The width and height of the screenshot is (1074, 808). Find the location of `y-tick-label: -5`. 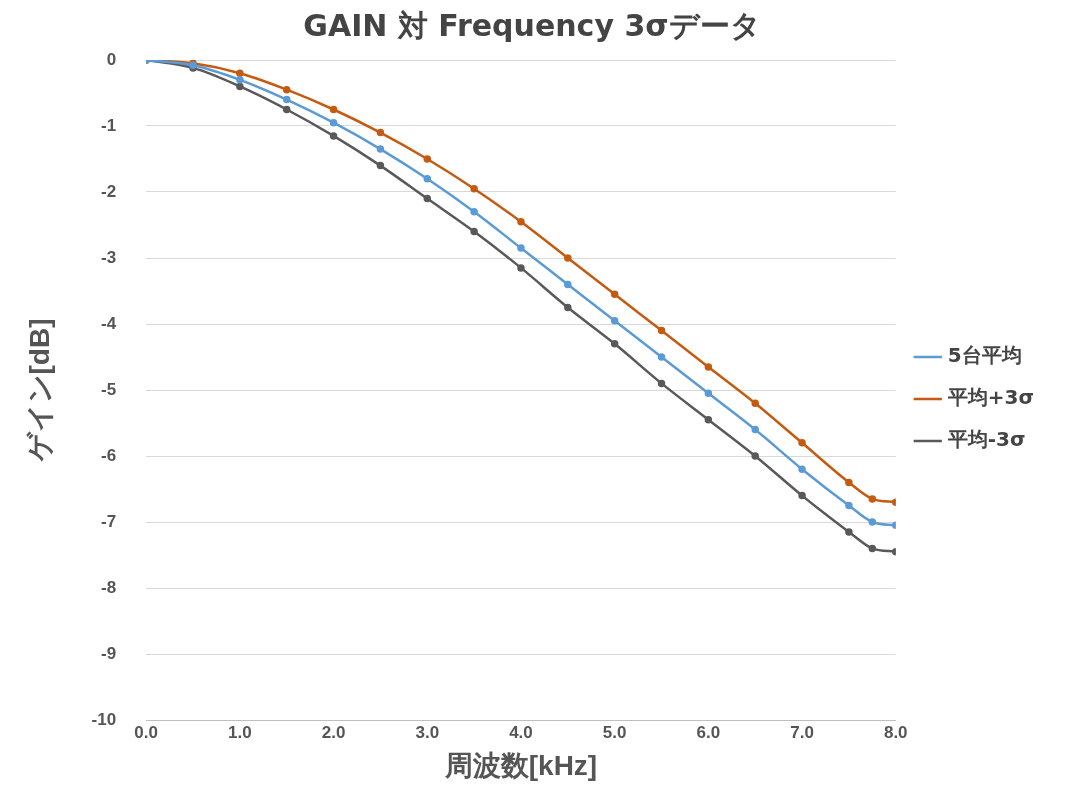

y-tick-label: -5 is located at coordinates (109, 389).